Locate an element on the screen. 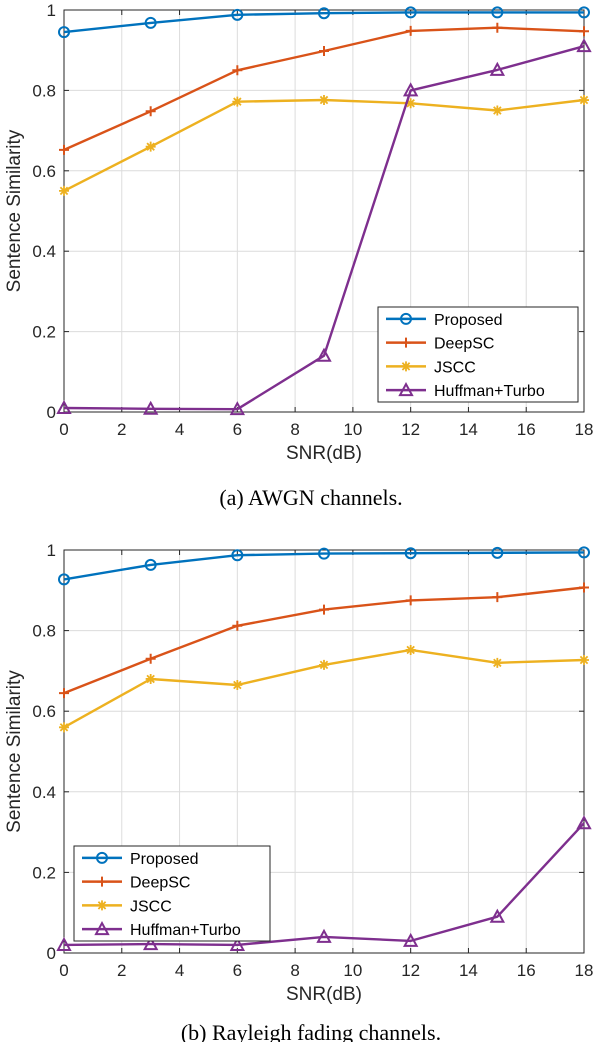 Image resolution: width=594 pixels, height=1042 pixels. legend-entry: DeepSC is located at coordinates (440, 344).